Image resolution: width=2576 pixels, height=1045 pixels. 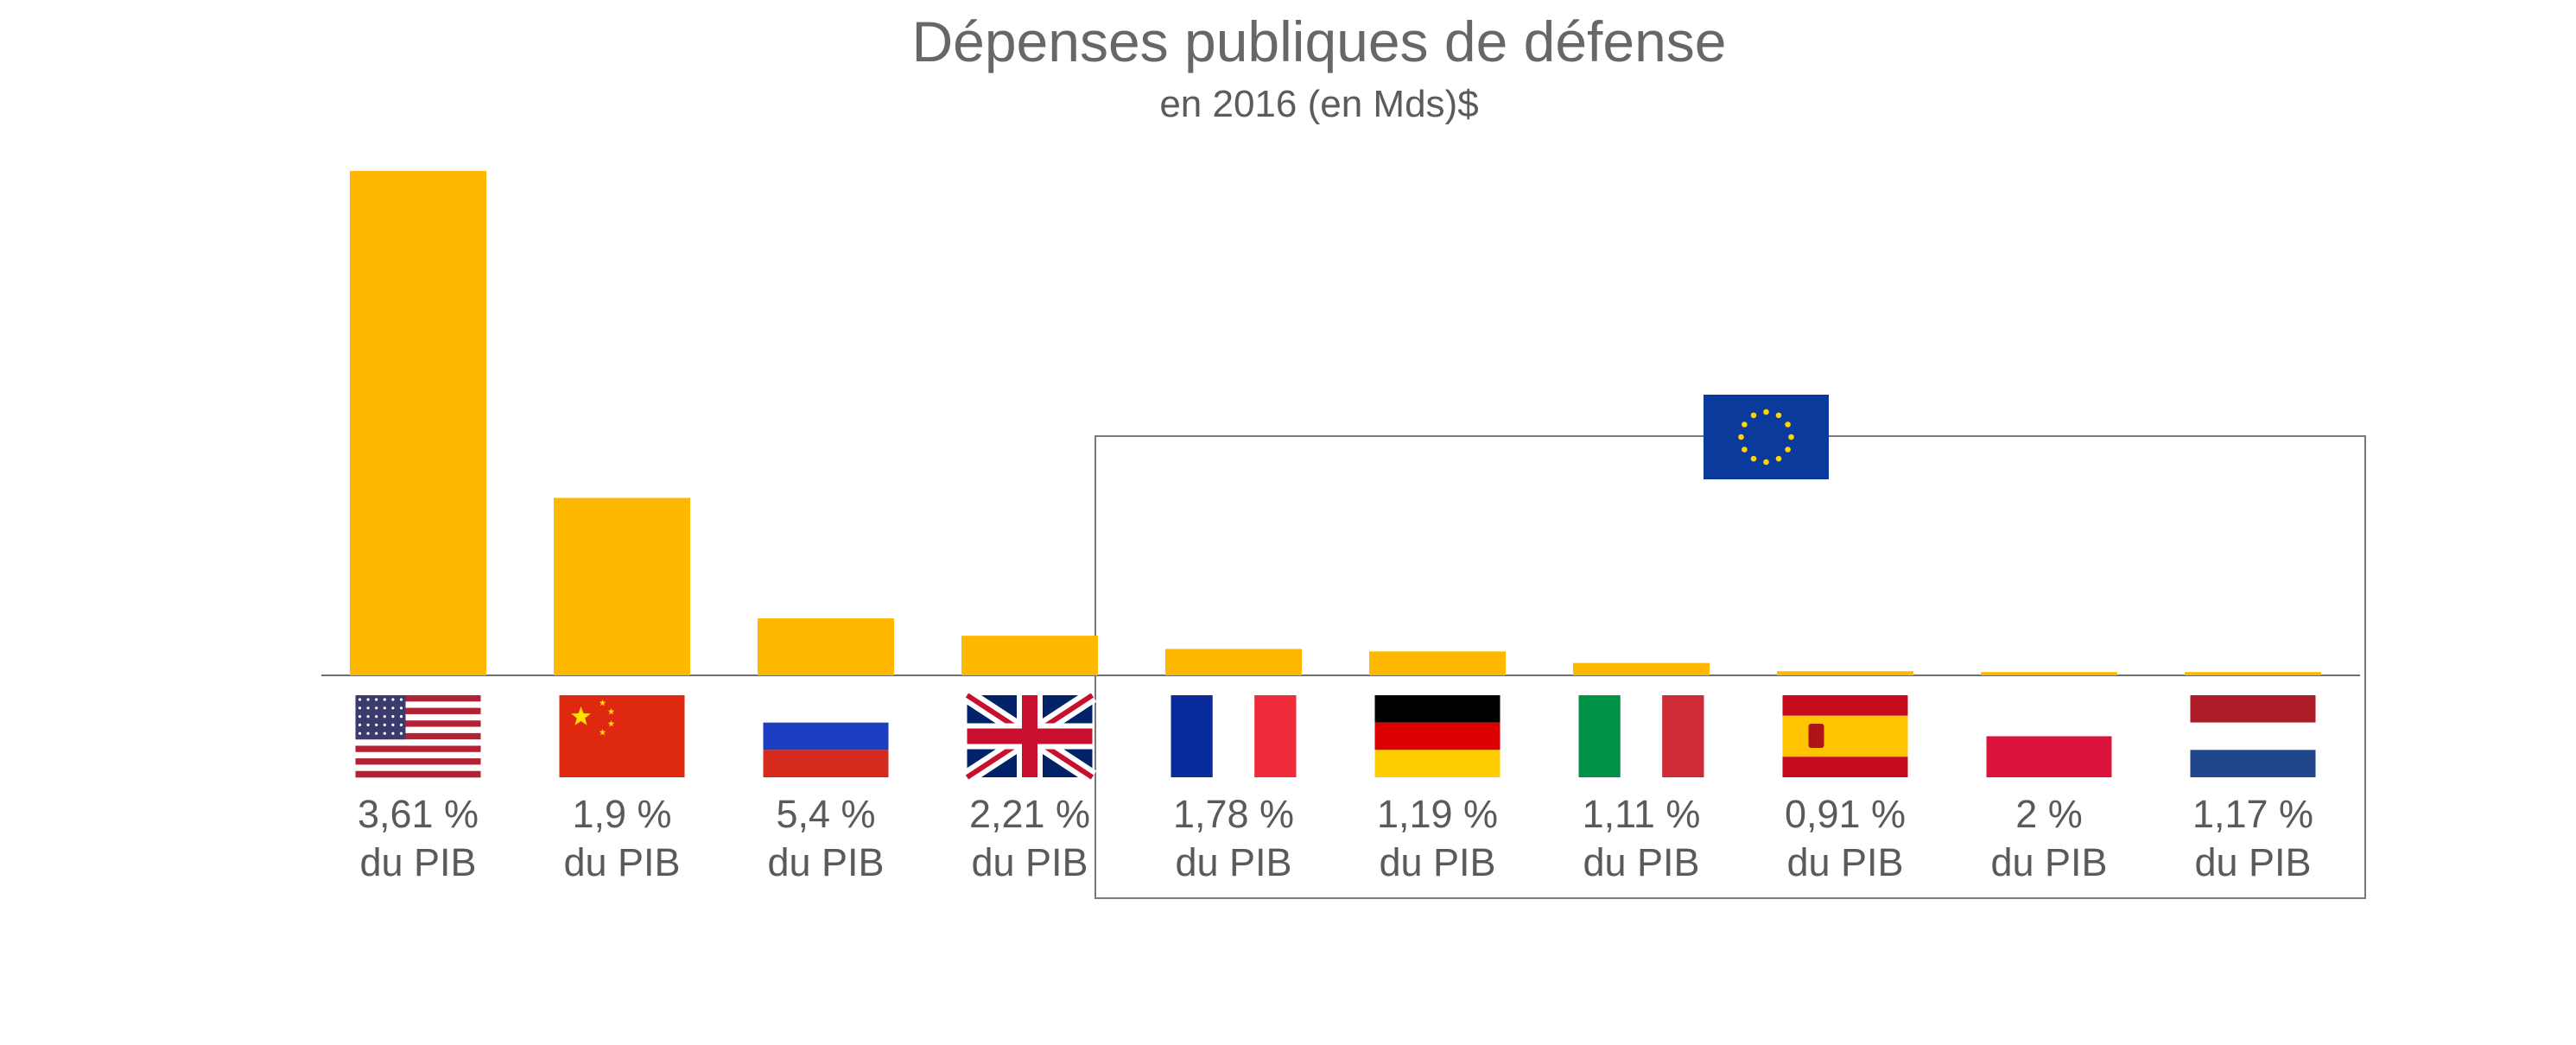 I want to click on gdp-percent-label: 5,4 %, so click(x=825, y=814).